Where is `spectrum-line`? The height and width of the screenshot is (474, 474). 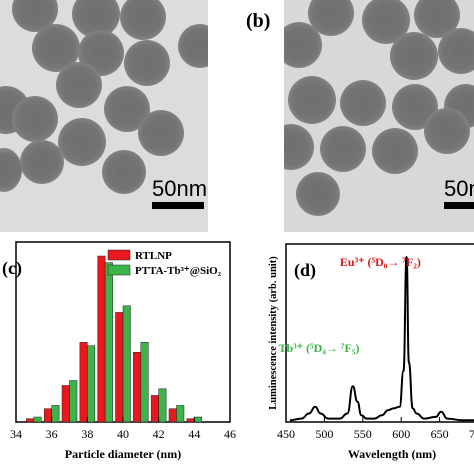 spectrum-line is located at coordinates (381, 339).